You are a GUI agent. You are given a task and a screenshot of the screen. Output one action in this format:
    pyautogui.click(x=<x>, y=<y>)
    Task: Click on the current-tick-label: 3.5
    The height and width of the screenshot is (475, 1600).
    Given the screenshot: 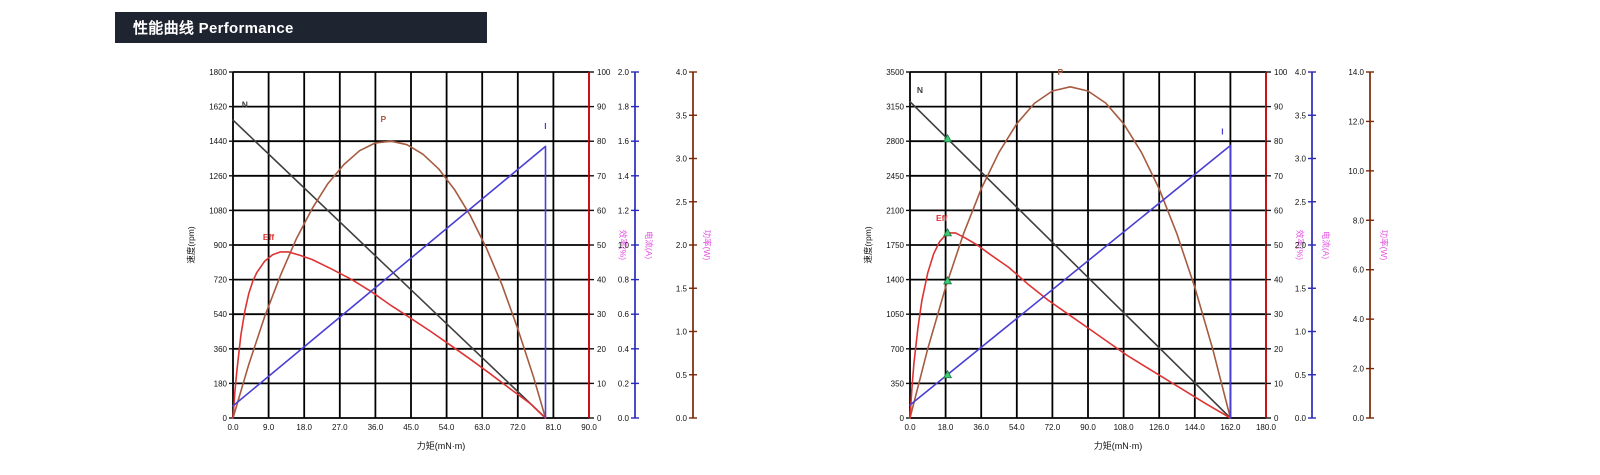 What is the action you would take?
    pyautogui.click(x=1301, y=115)
    